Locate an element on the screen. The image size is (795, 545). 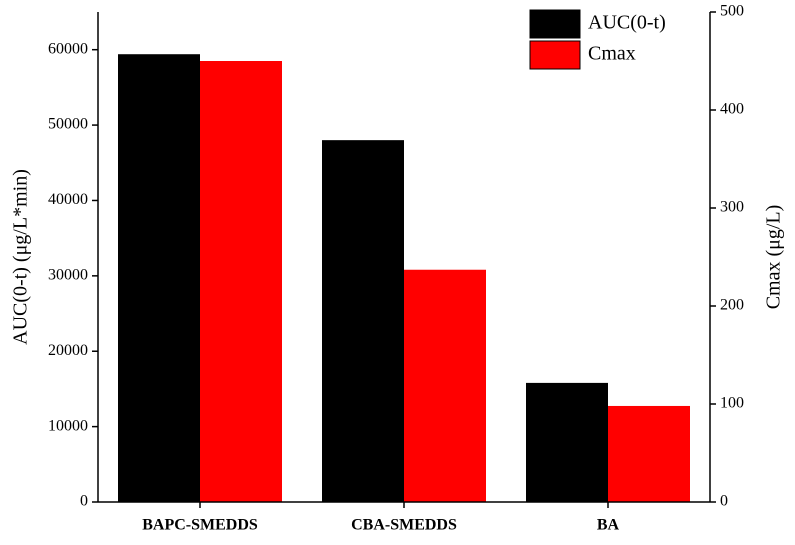
y-tick-label: 20000 is located at coordinates (68, 350).